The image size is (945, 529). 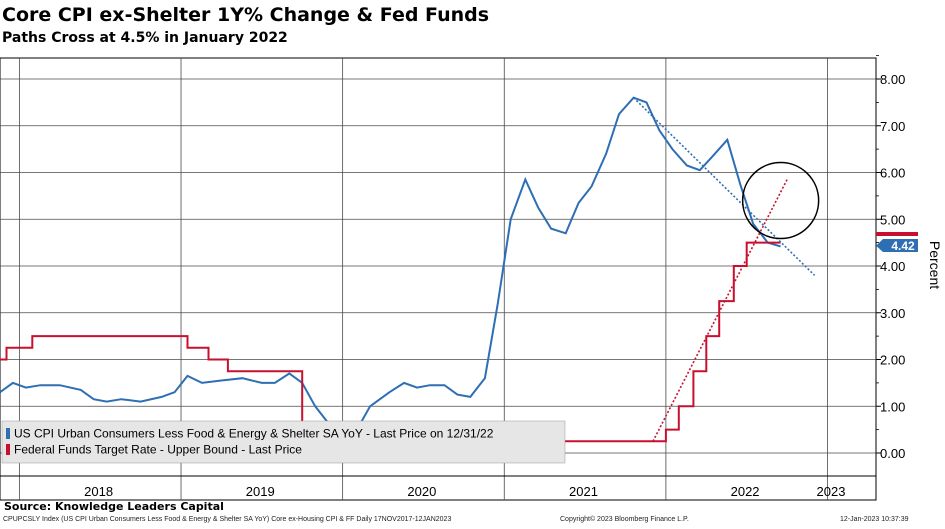 I want to click on x-tick-label: 2023, so click(x=831, y=491).